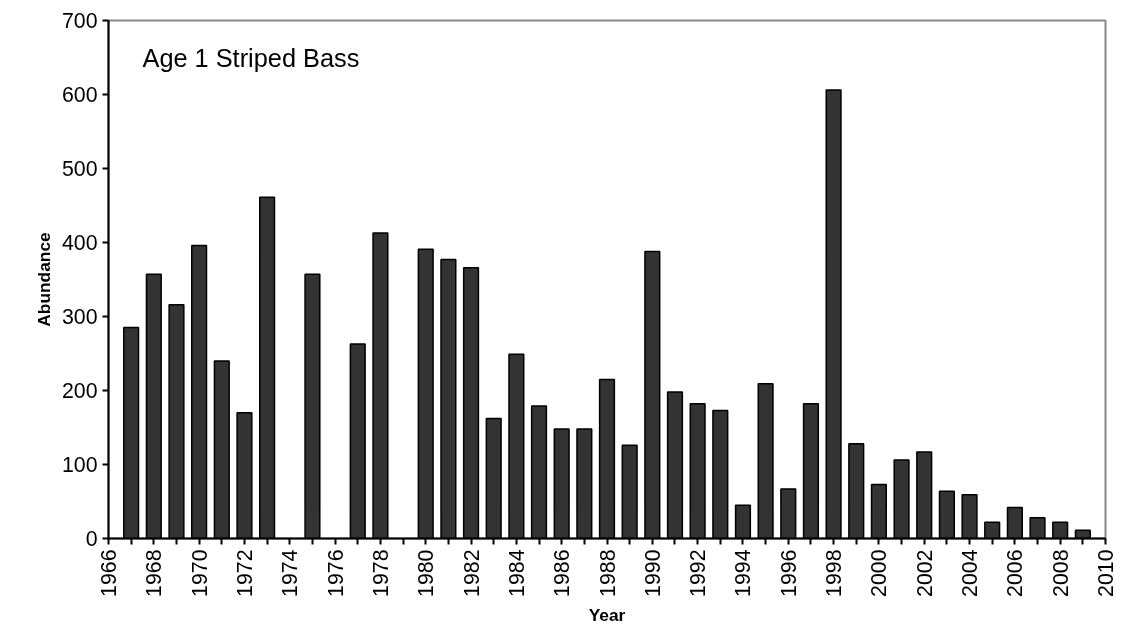 This screenshot has width=1128, height=638. I want to click on x-tick-label: 1978, so click(380, 573).